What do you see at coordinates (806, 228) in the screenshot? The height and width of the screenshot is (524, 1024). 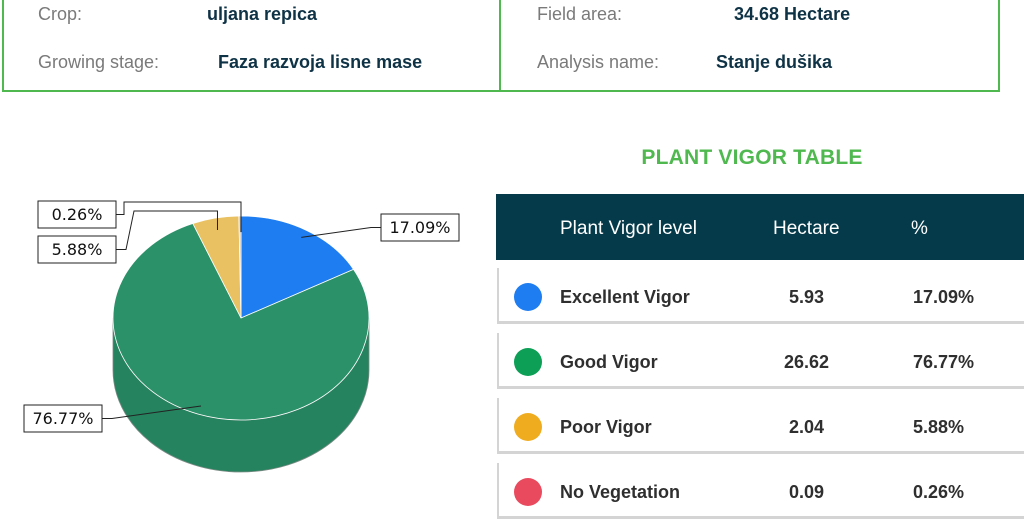 I see `header-hectare: Hectare` at bounding box center [806, 228].